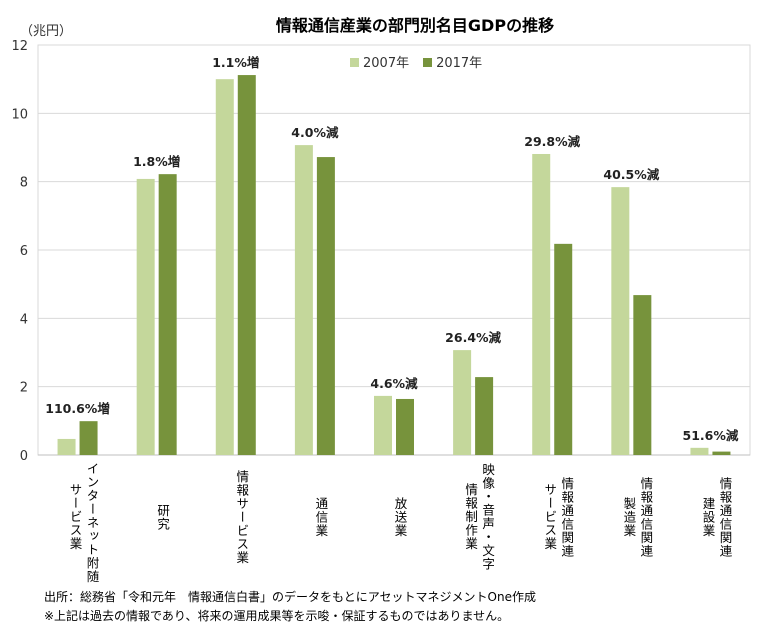  I want to click on data-label: 40.5%減, so click(631, 174).